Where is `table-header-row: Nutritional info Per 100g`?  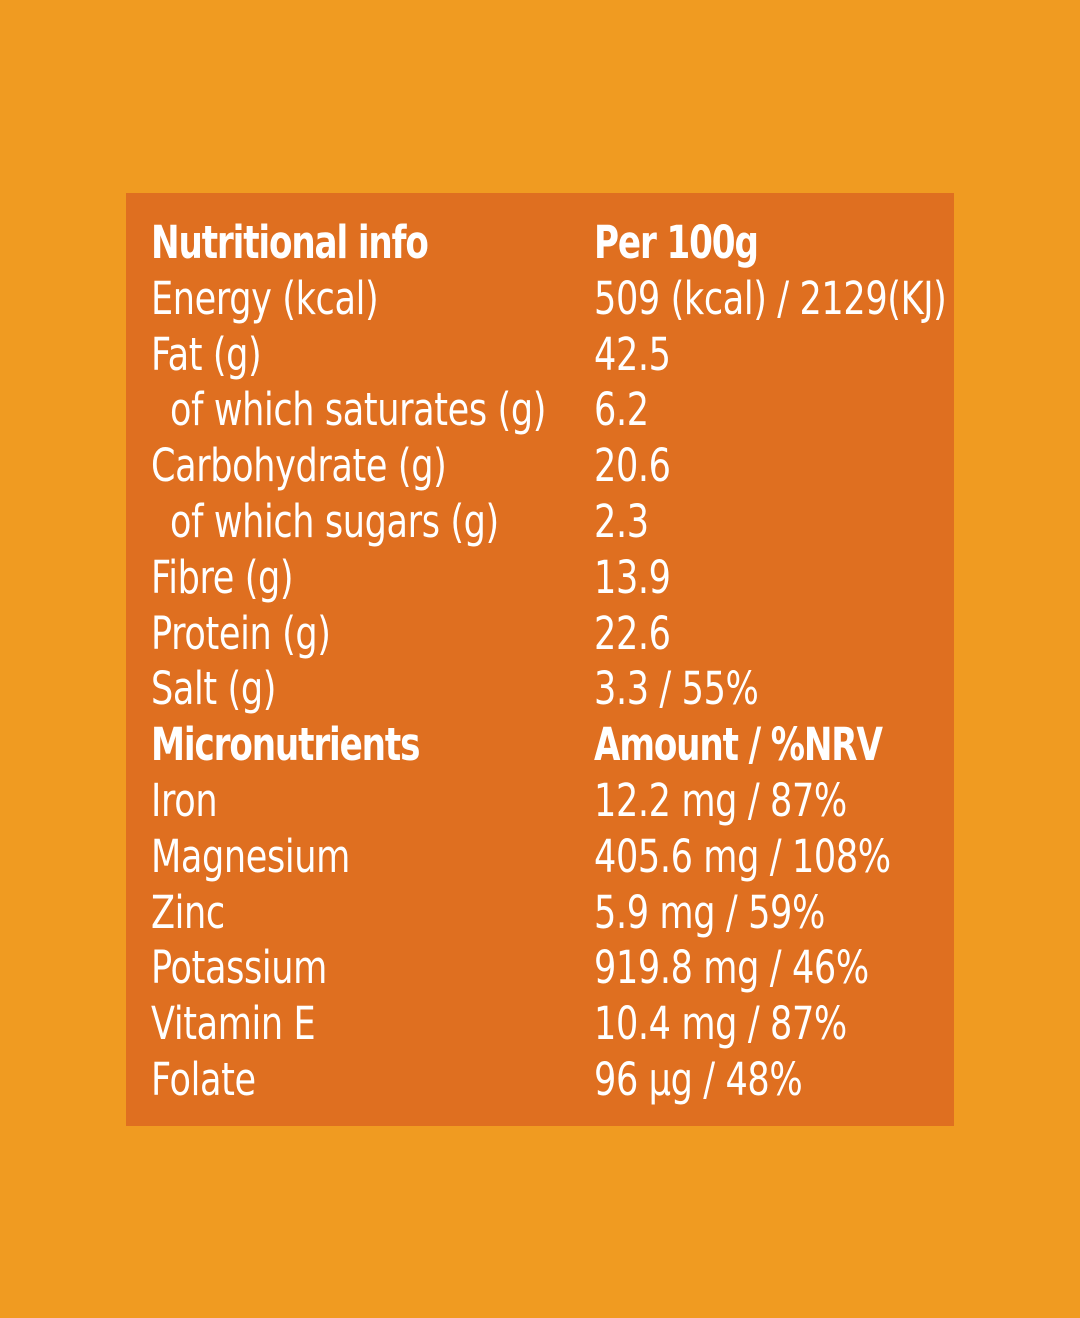
table-header-row: Nutritional info Per 100g is located at coordinates (540, 243).